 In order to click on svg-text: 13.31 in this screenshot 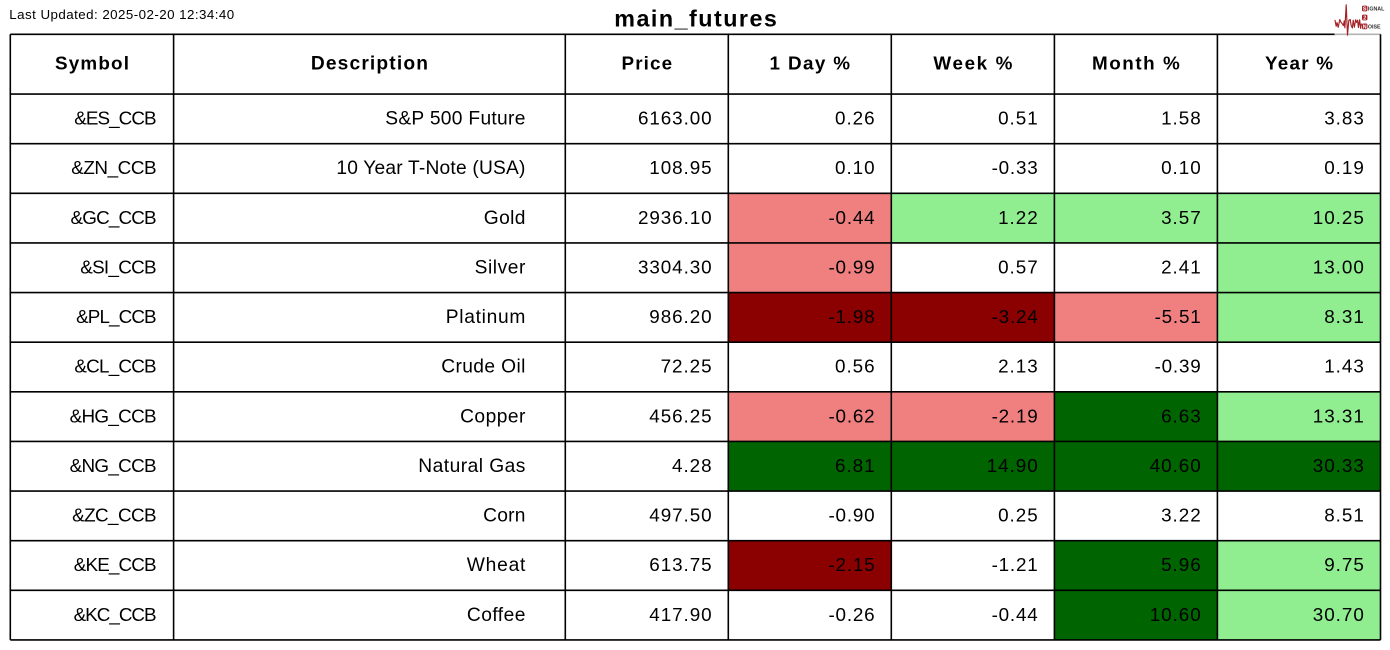, I will do `click(1338, 415)`.